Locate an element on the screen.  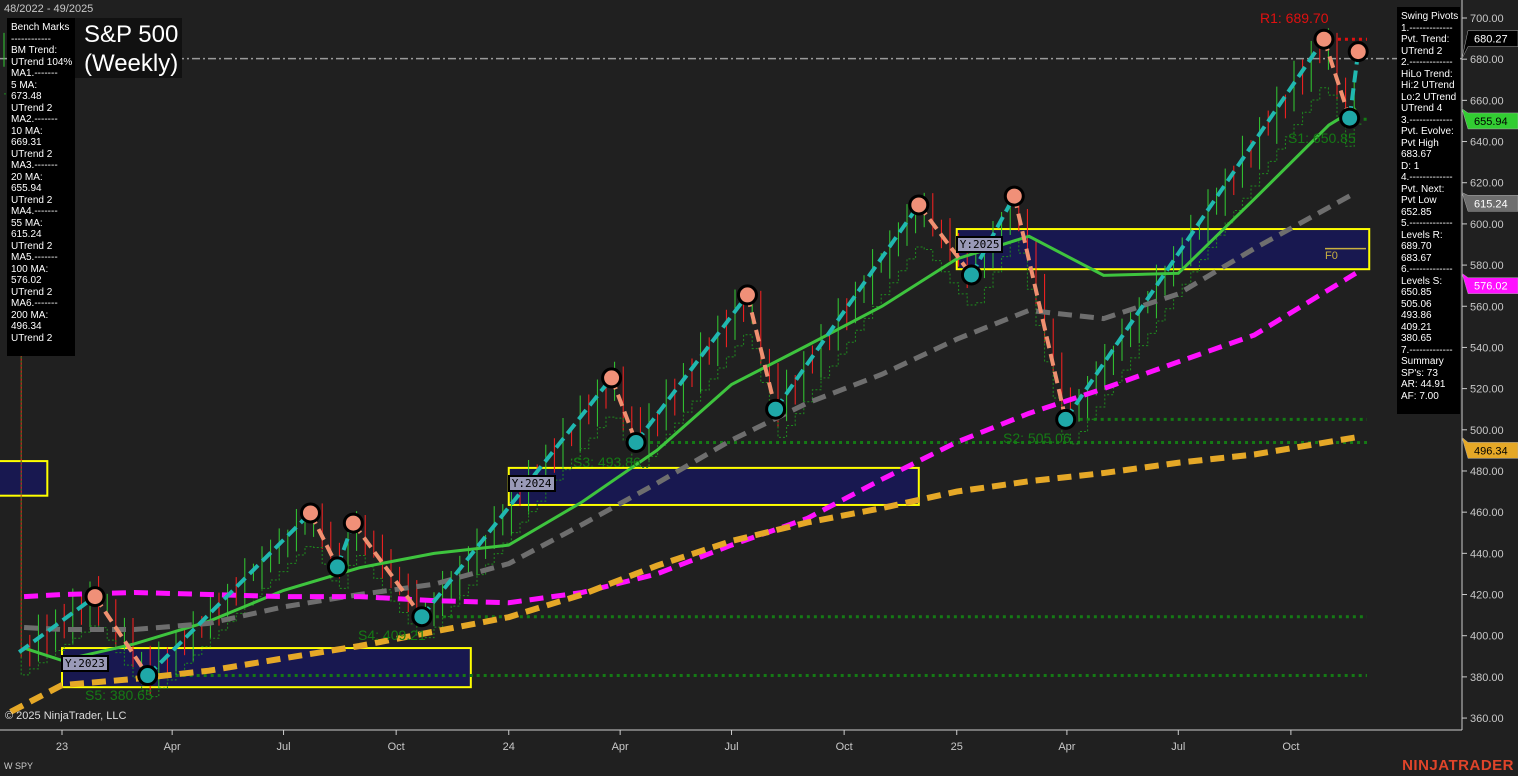
bench-line: 20 MA: is located at coordinates (27, 177).